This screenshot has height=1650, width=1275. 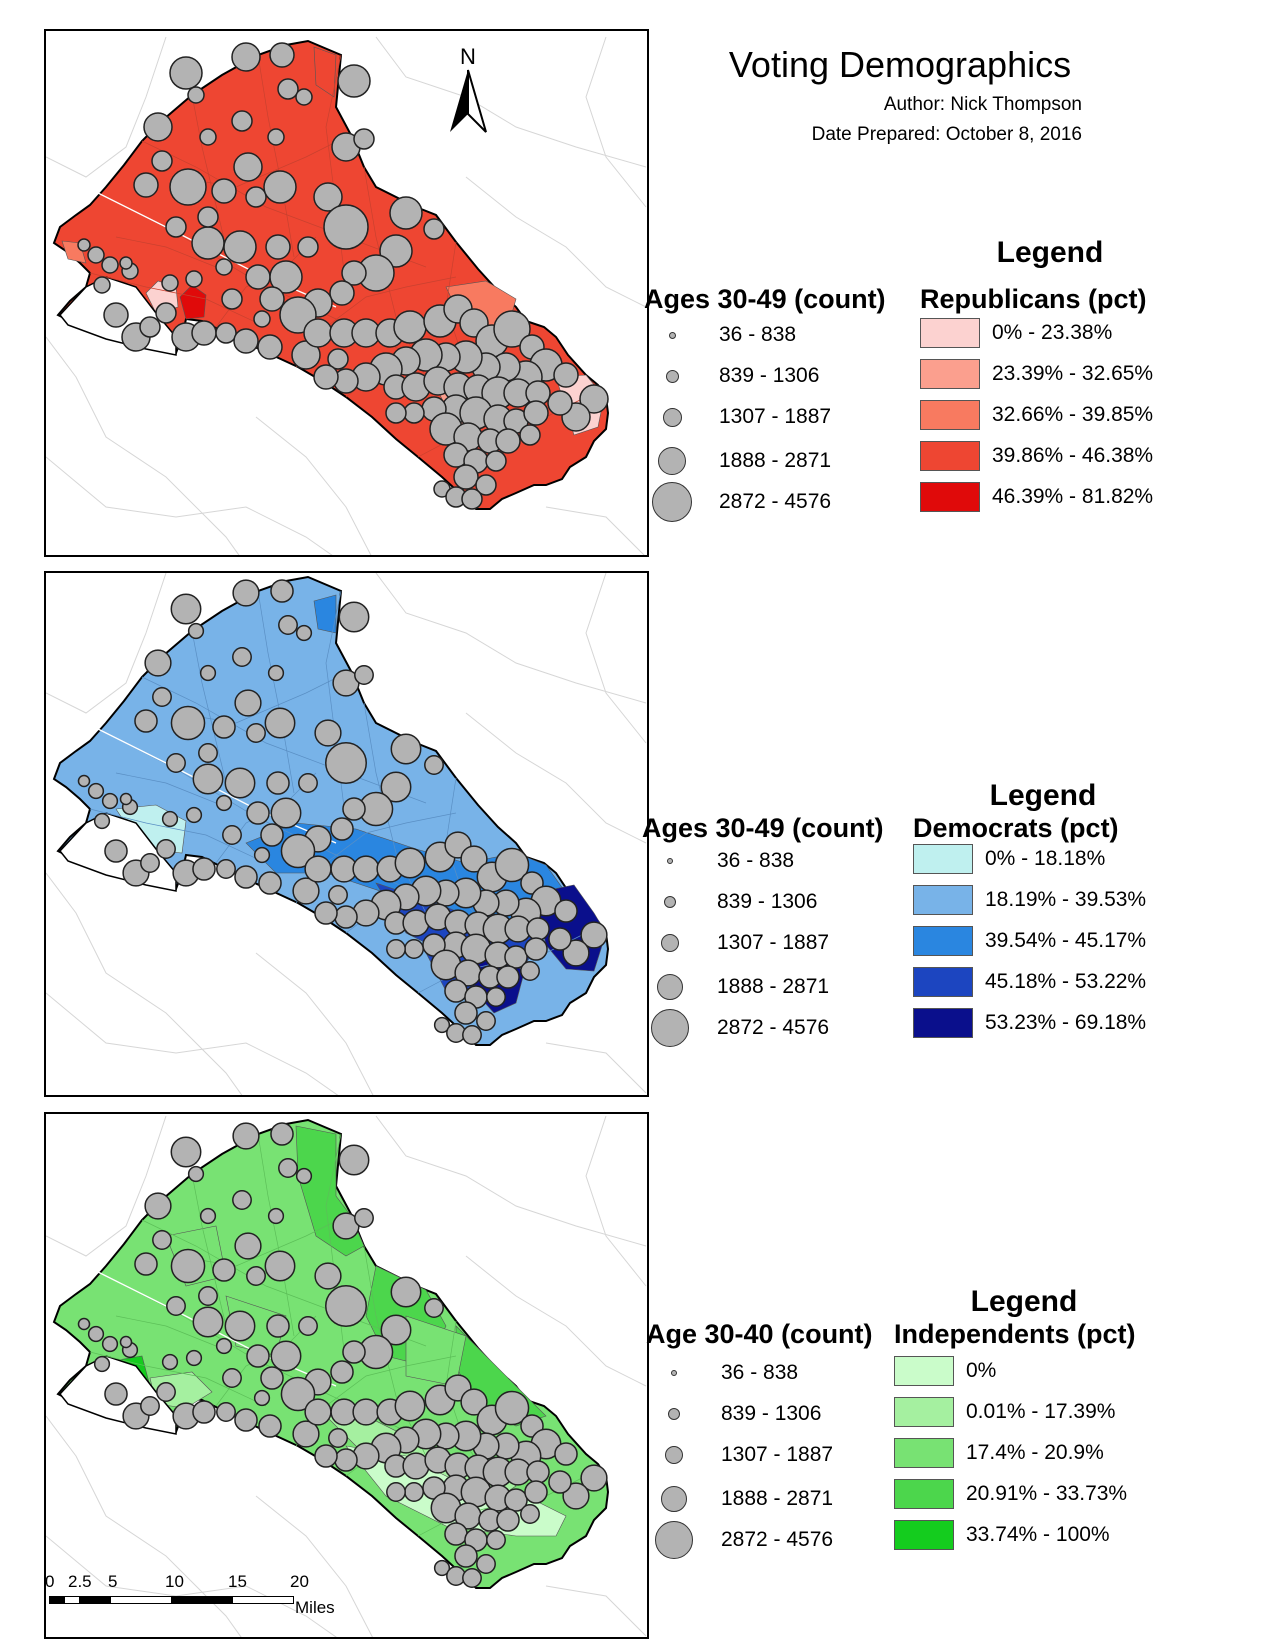 I want to click on class-legend-item: 0% - 18.18%, so click(x=1009, y=859).